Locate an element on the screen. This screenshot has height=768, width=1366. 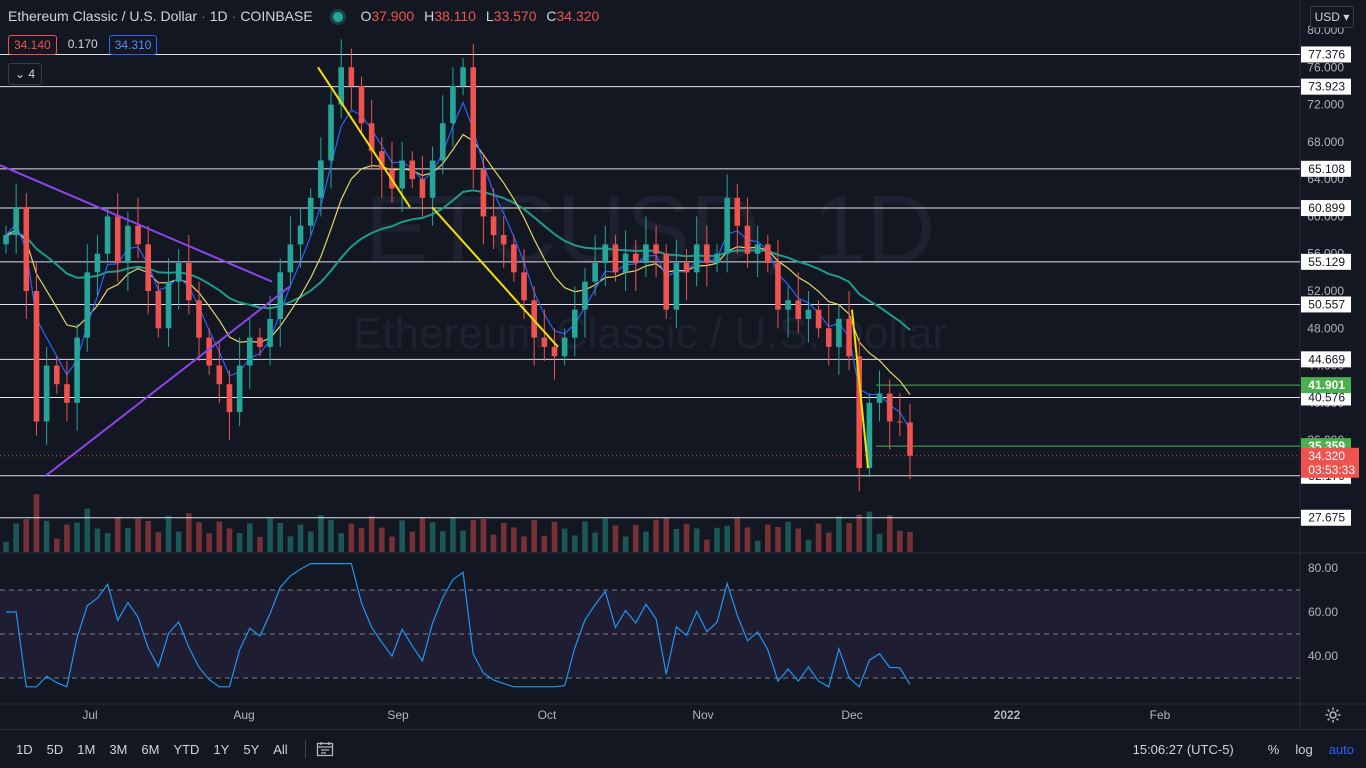
log-scale-toggle: log is located at coordinates (1304, 749).